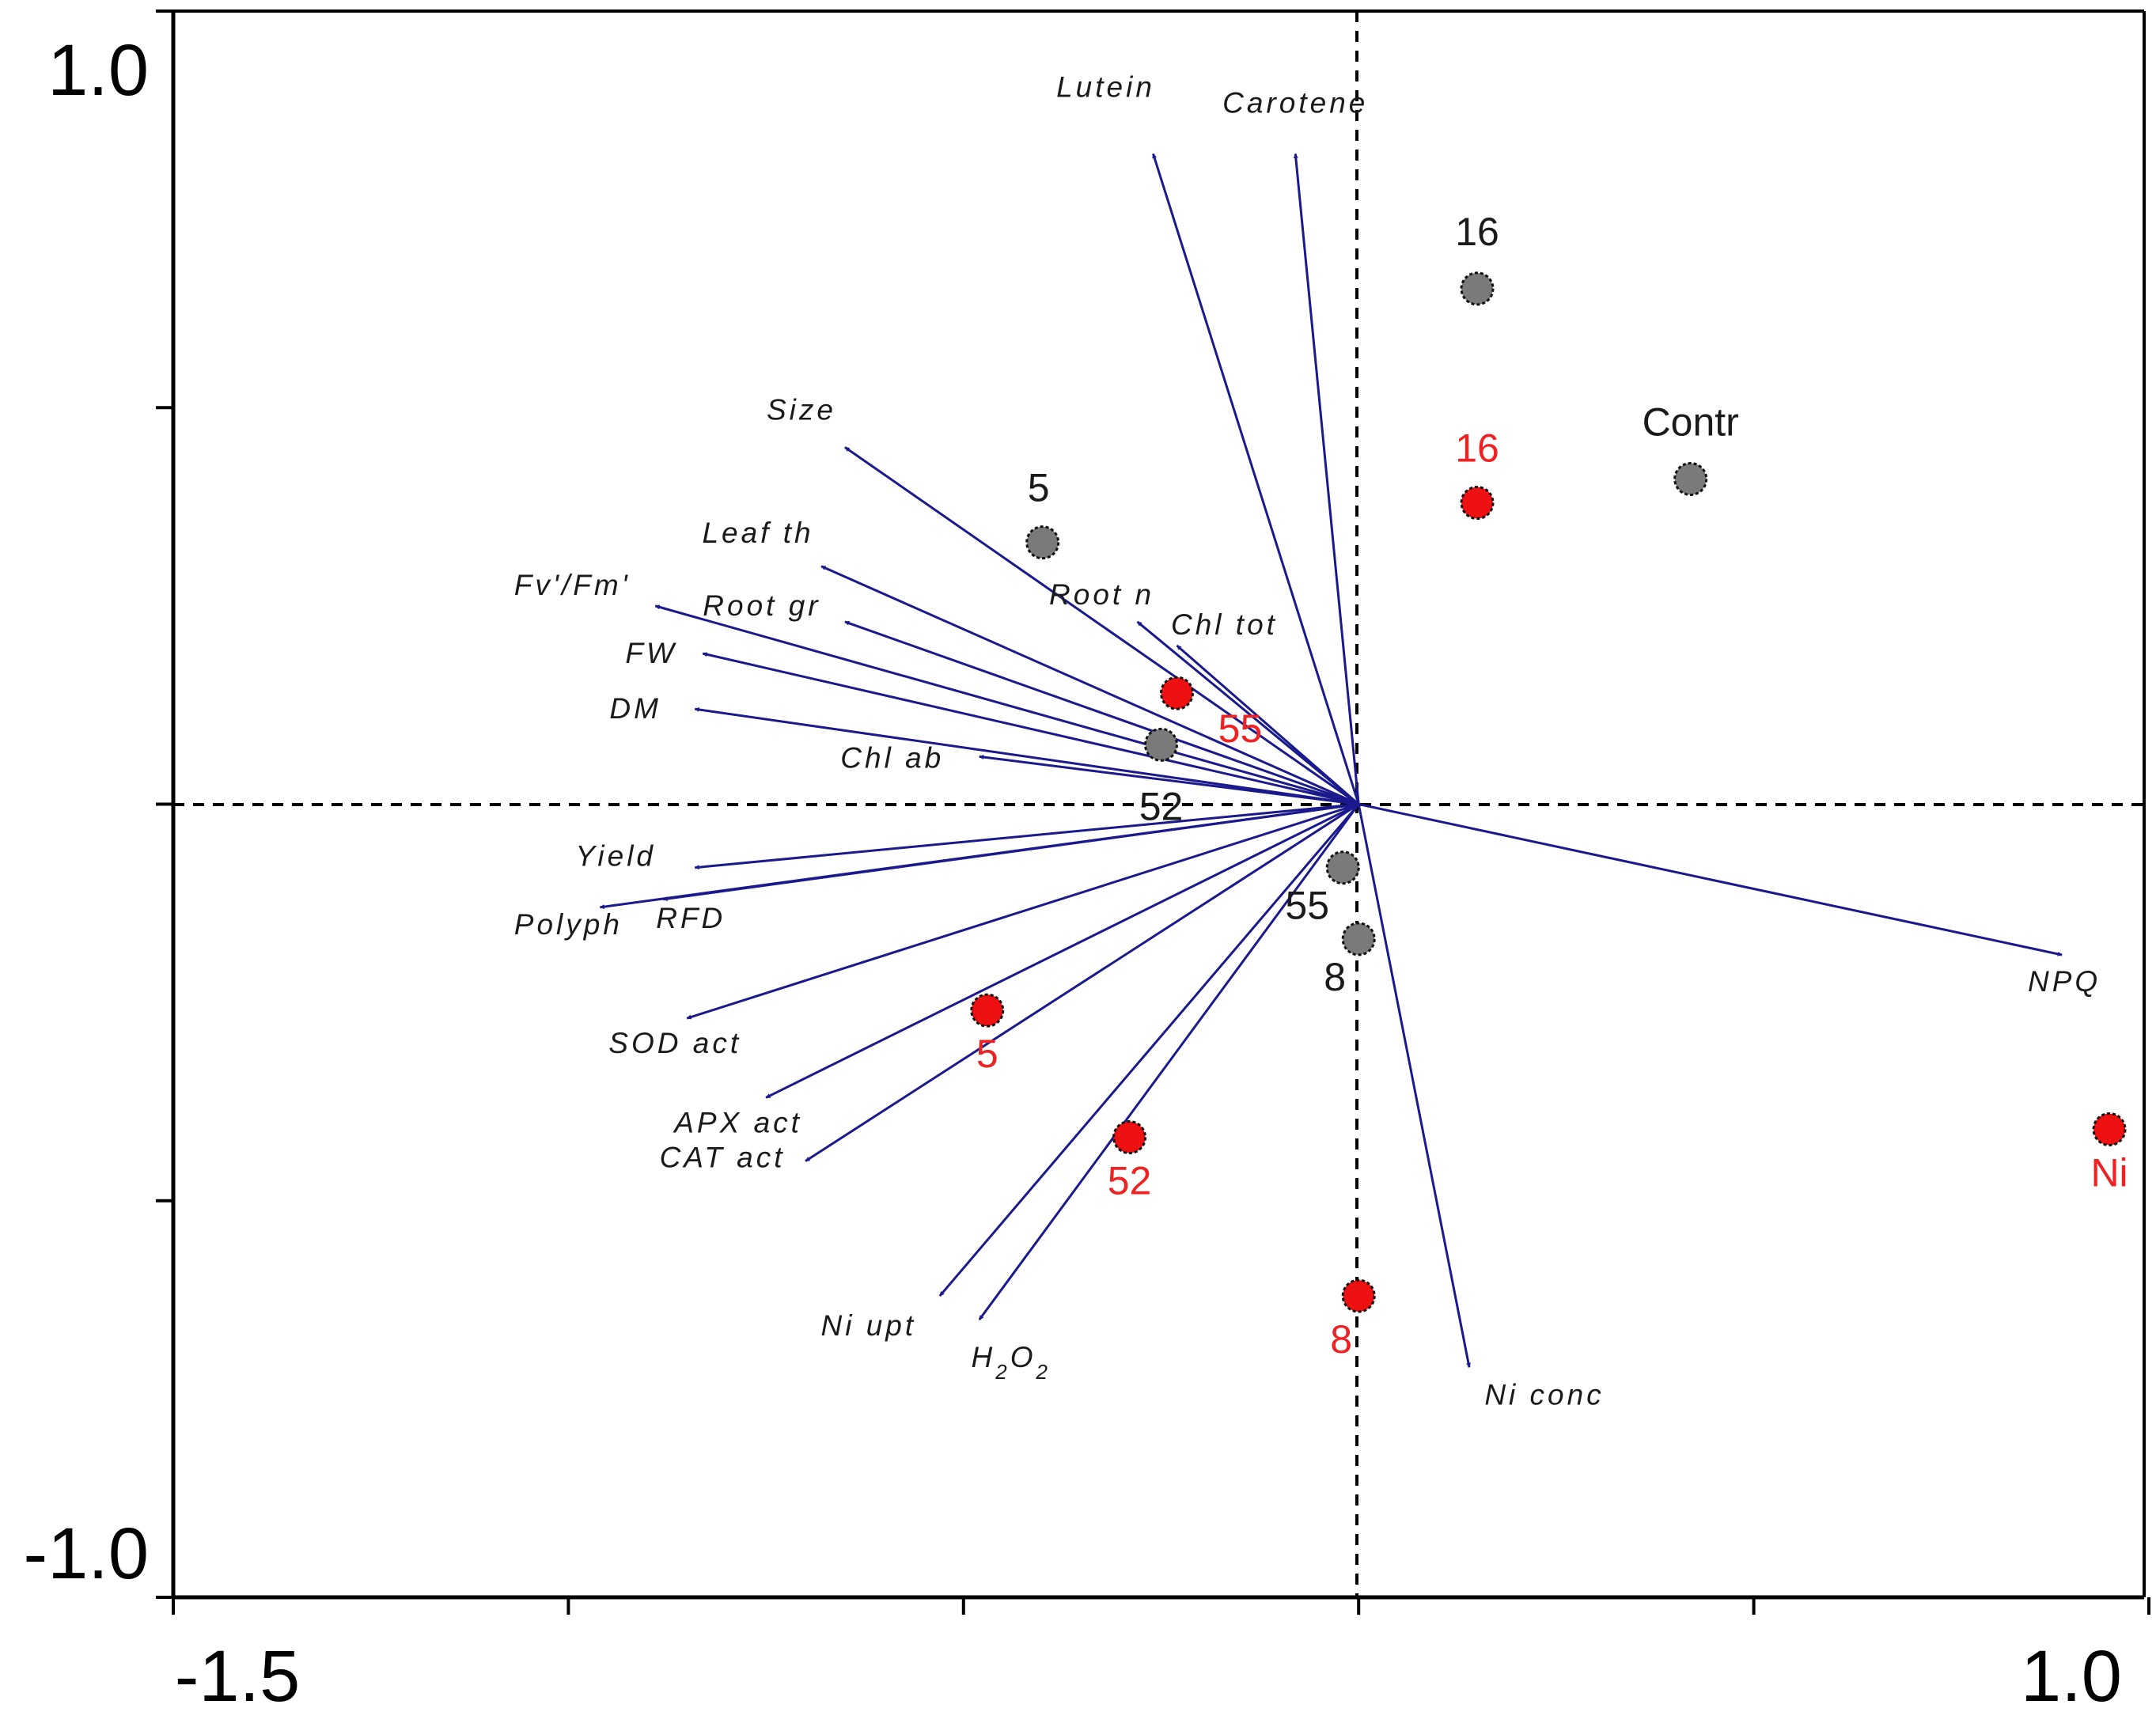  Describe the element at coordinates (1710, 879) in the screenshot. I see `vector-npq` at that location.